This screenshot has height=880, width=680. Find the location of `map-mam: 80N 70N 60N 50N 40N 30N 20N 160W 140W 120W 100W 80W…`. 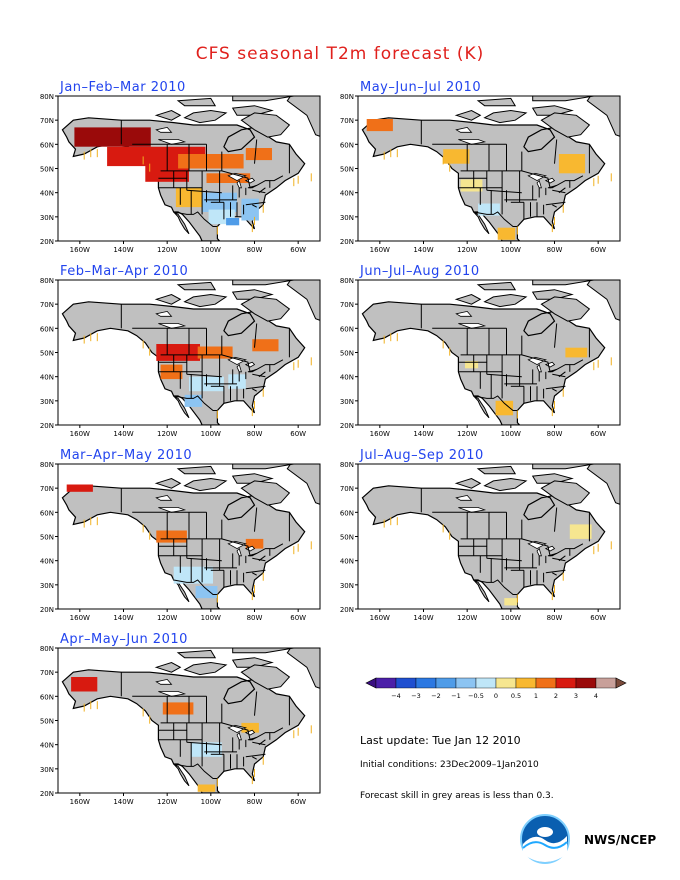

map-mam: 80N 70N 60N 50N 40N 30N 20N 160W 140W 120W 100W 80W… is located at coordinates (180, 541).